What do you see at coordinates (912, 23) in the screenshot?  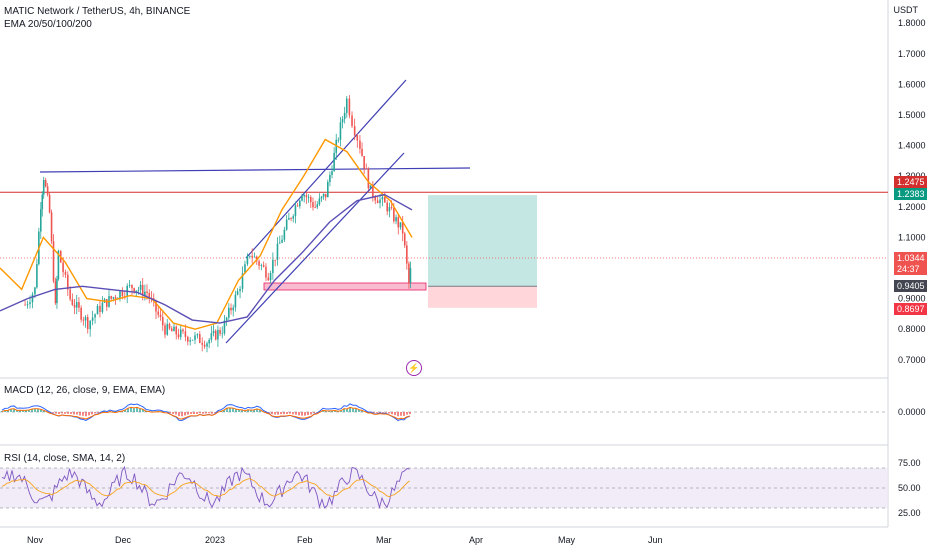 I see `price-tick-label: 1.8000` at bounding box center [912, 23].